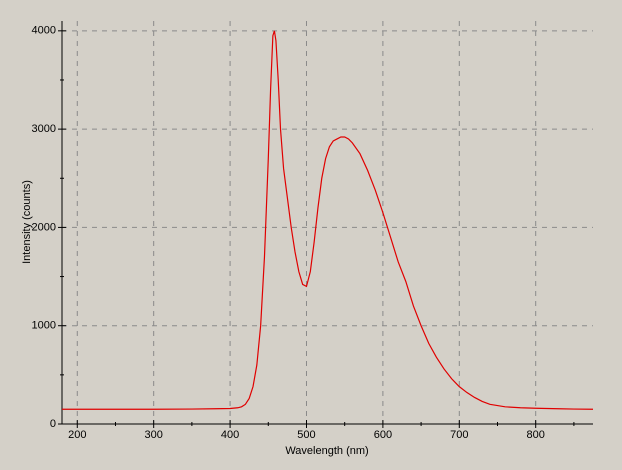 The width and height of the screenshot is (622, 470). I want to click on y-tick-label: 4000, so click(44, 31).